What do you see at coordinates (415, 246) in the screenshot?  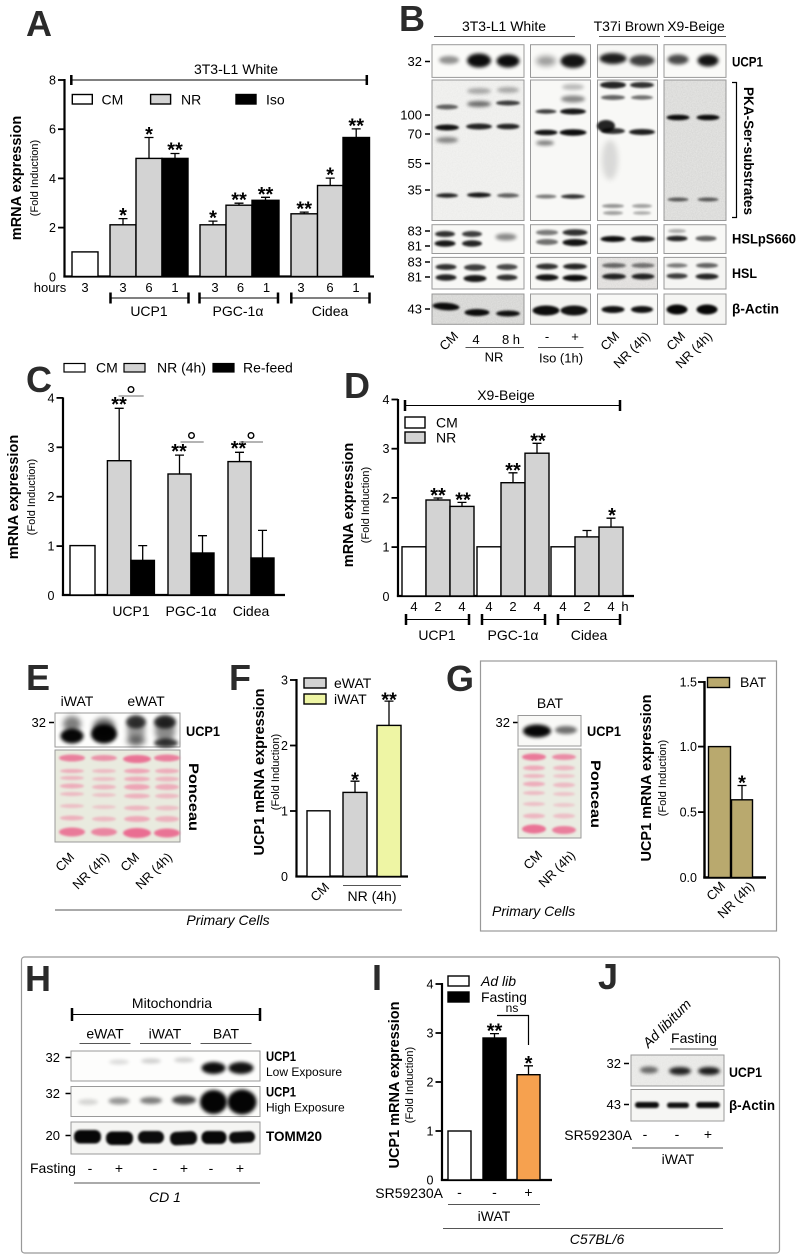 I see `svg-text: 81` at bounding box center [415, 246].